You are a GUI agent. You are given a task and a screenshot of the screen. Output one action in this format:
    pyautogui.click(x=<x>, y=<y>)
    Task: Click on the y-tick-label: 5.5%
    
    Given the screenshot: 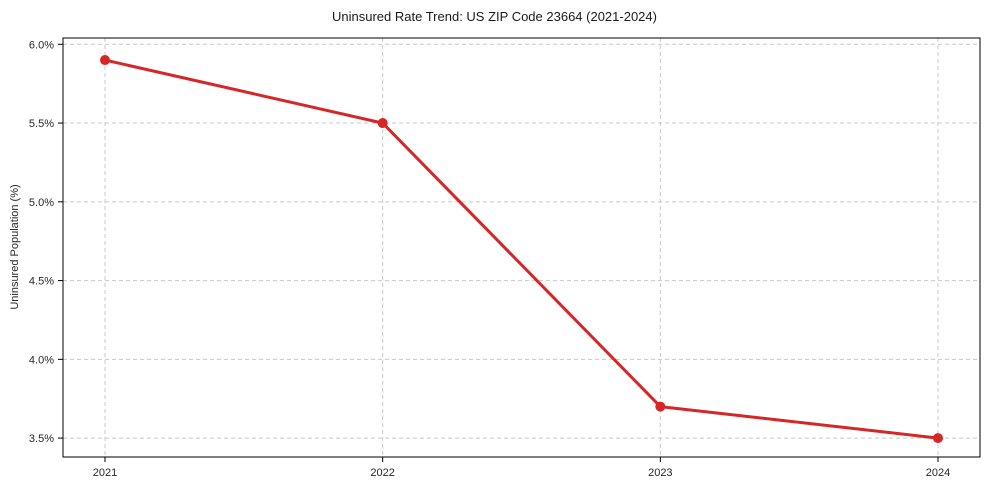 What is the action you would take?
    pyautogui.click(x=41, y=124)
    